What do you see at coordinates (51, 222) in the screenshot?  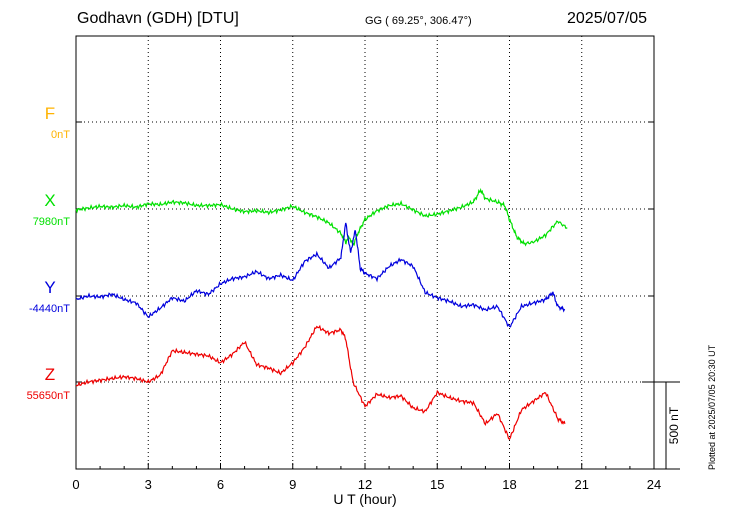 I see `baseline-label-x: 7980nT` at bounding box center [51, 222].